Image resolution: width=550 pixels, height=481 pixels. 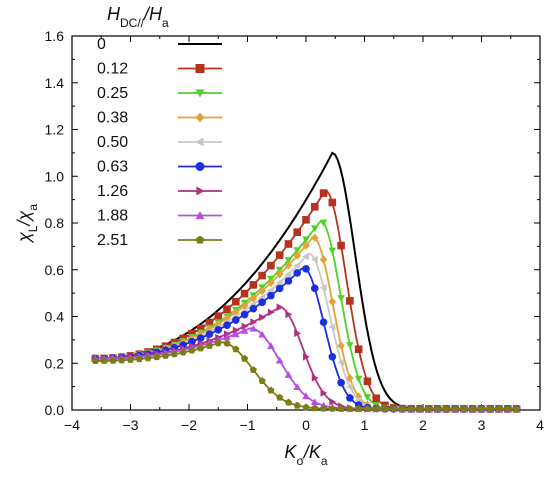 I want to click on x-tick-label: 3, so click(x=482, y=425).